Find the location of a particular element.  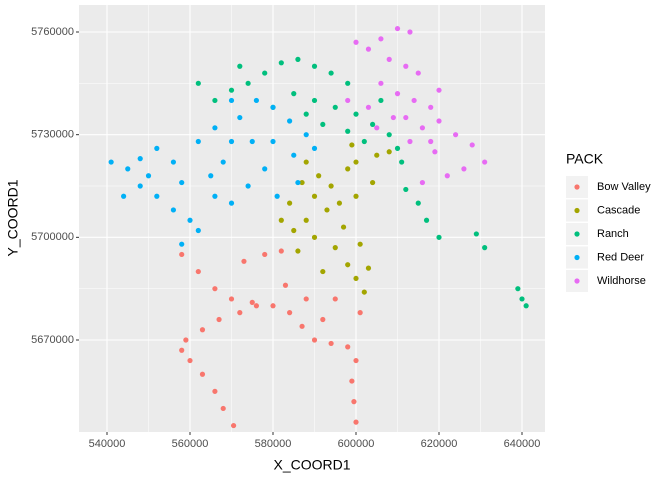

y-tick-label: 5700000 is located at coordinates (52, 237).